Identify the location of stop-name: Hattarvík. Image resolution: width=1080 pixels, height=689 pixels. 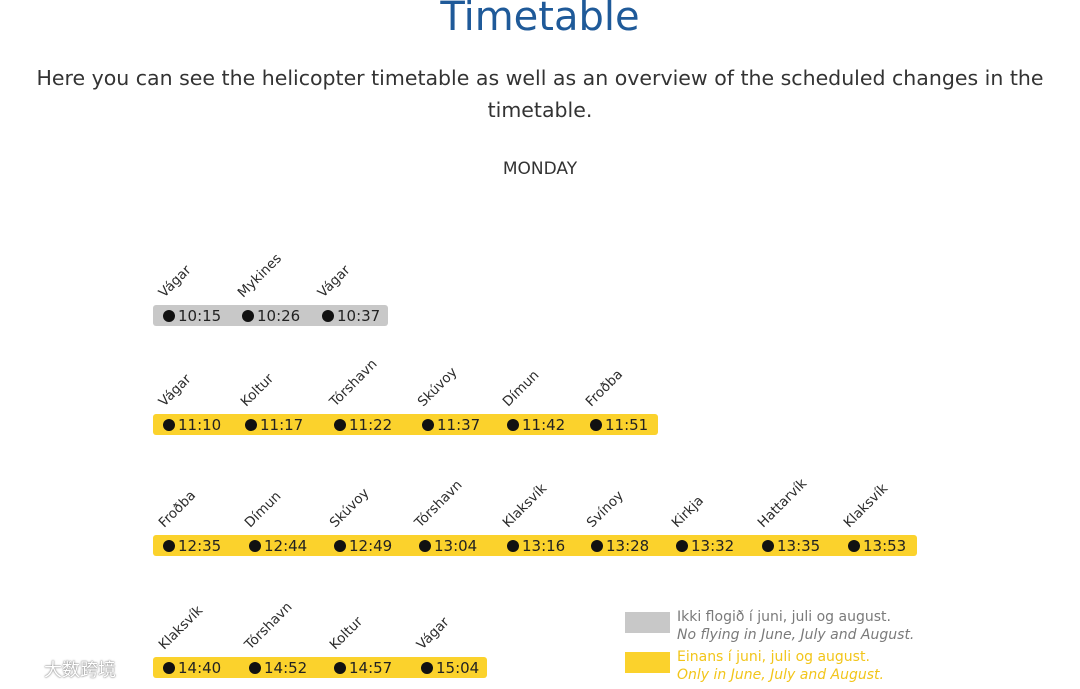
(782, 503).